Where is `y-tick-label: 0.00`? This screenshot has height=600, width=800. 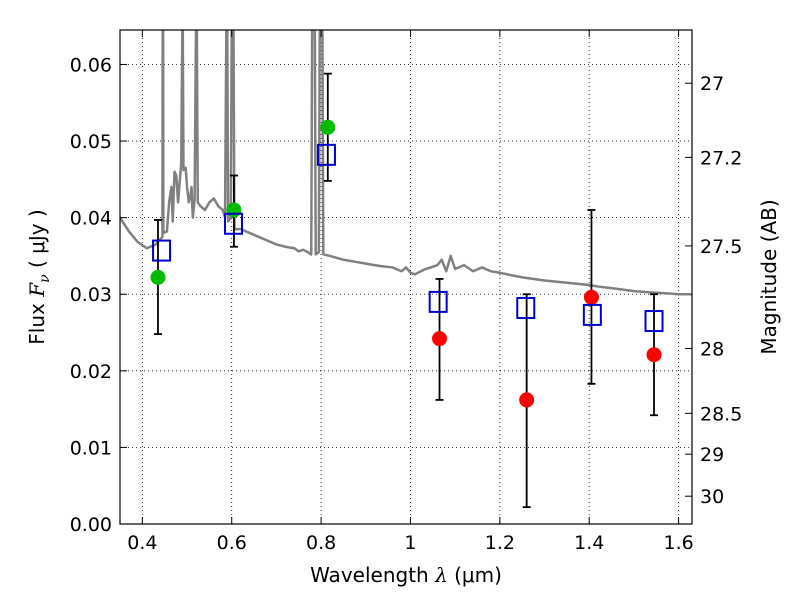 y-tick-label: 0.00 is located at coordinates (91, 525).